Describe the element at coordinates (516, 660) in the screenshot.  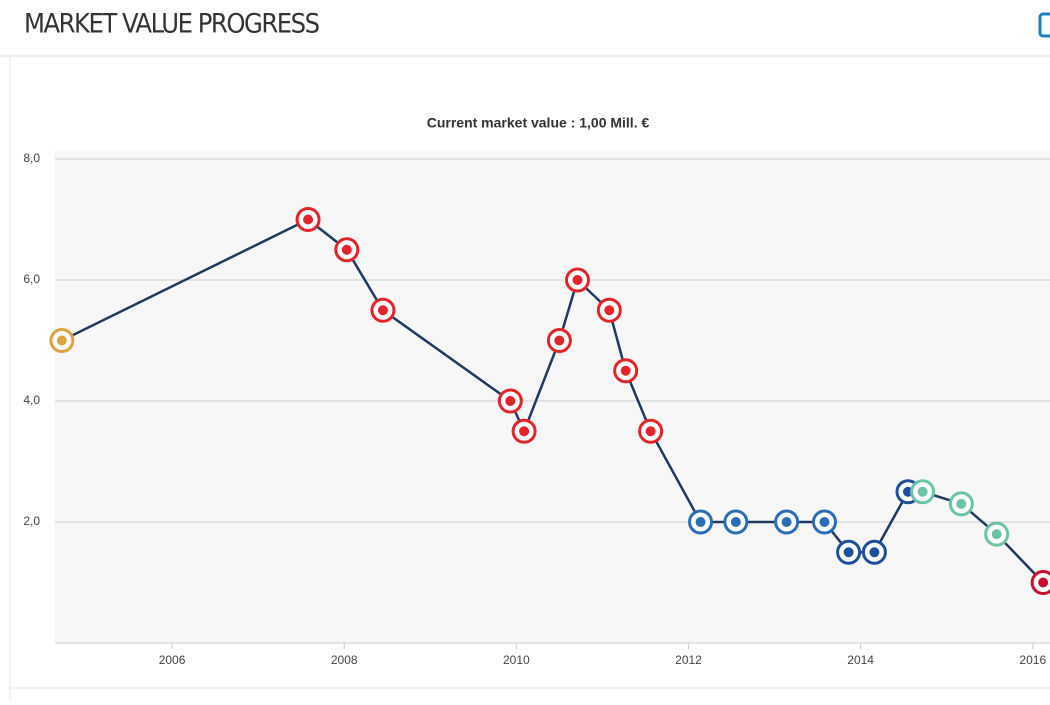
I see `x-tick-label: 2010` at that location.